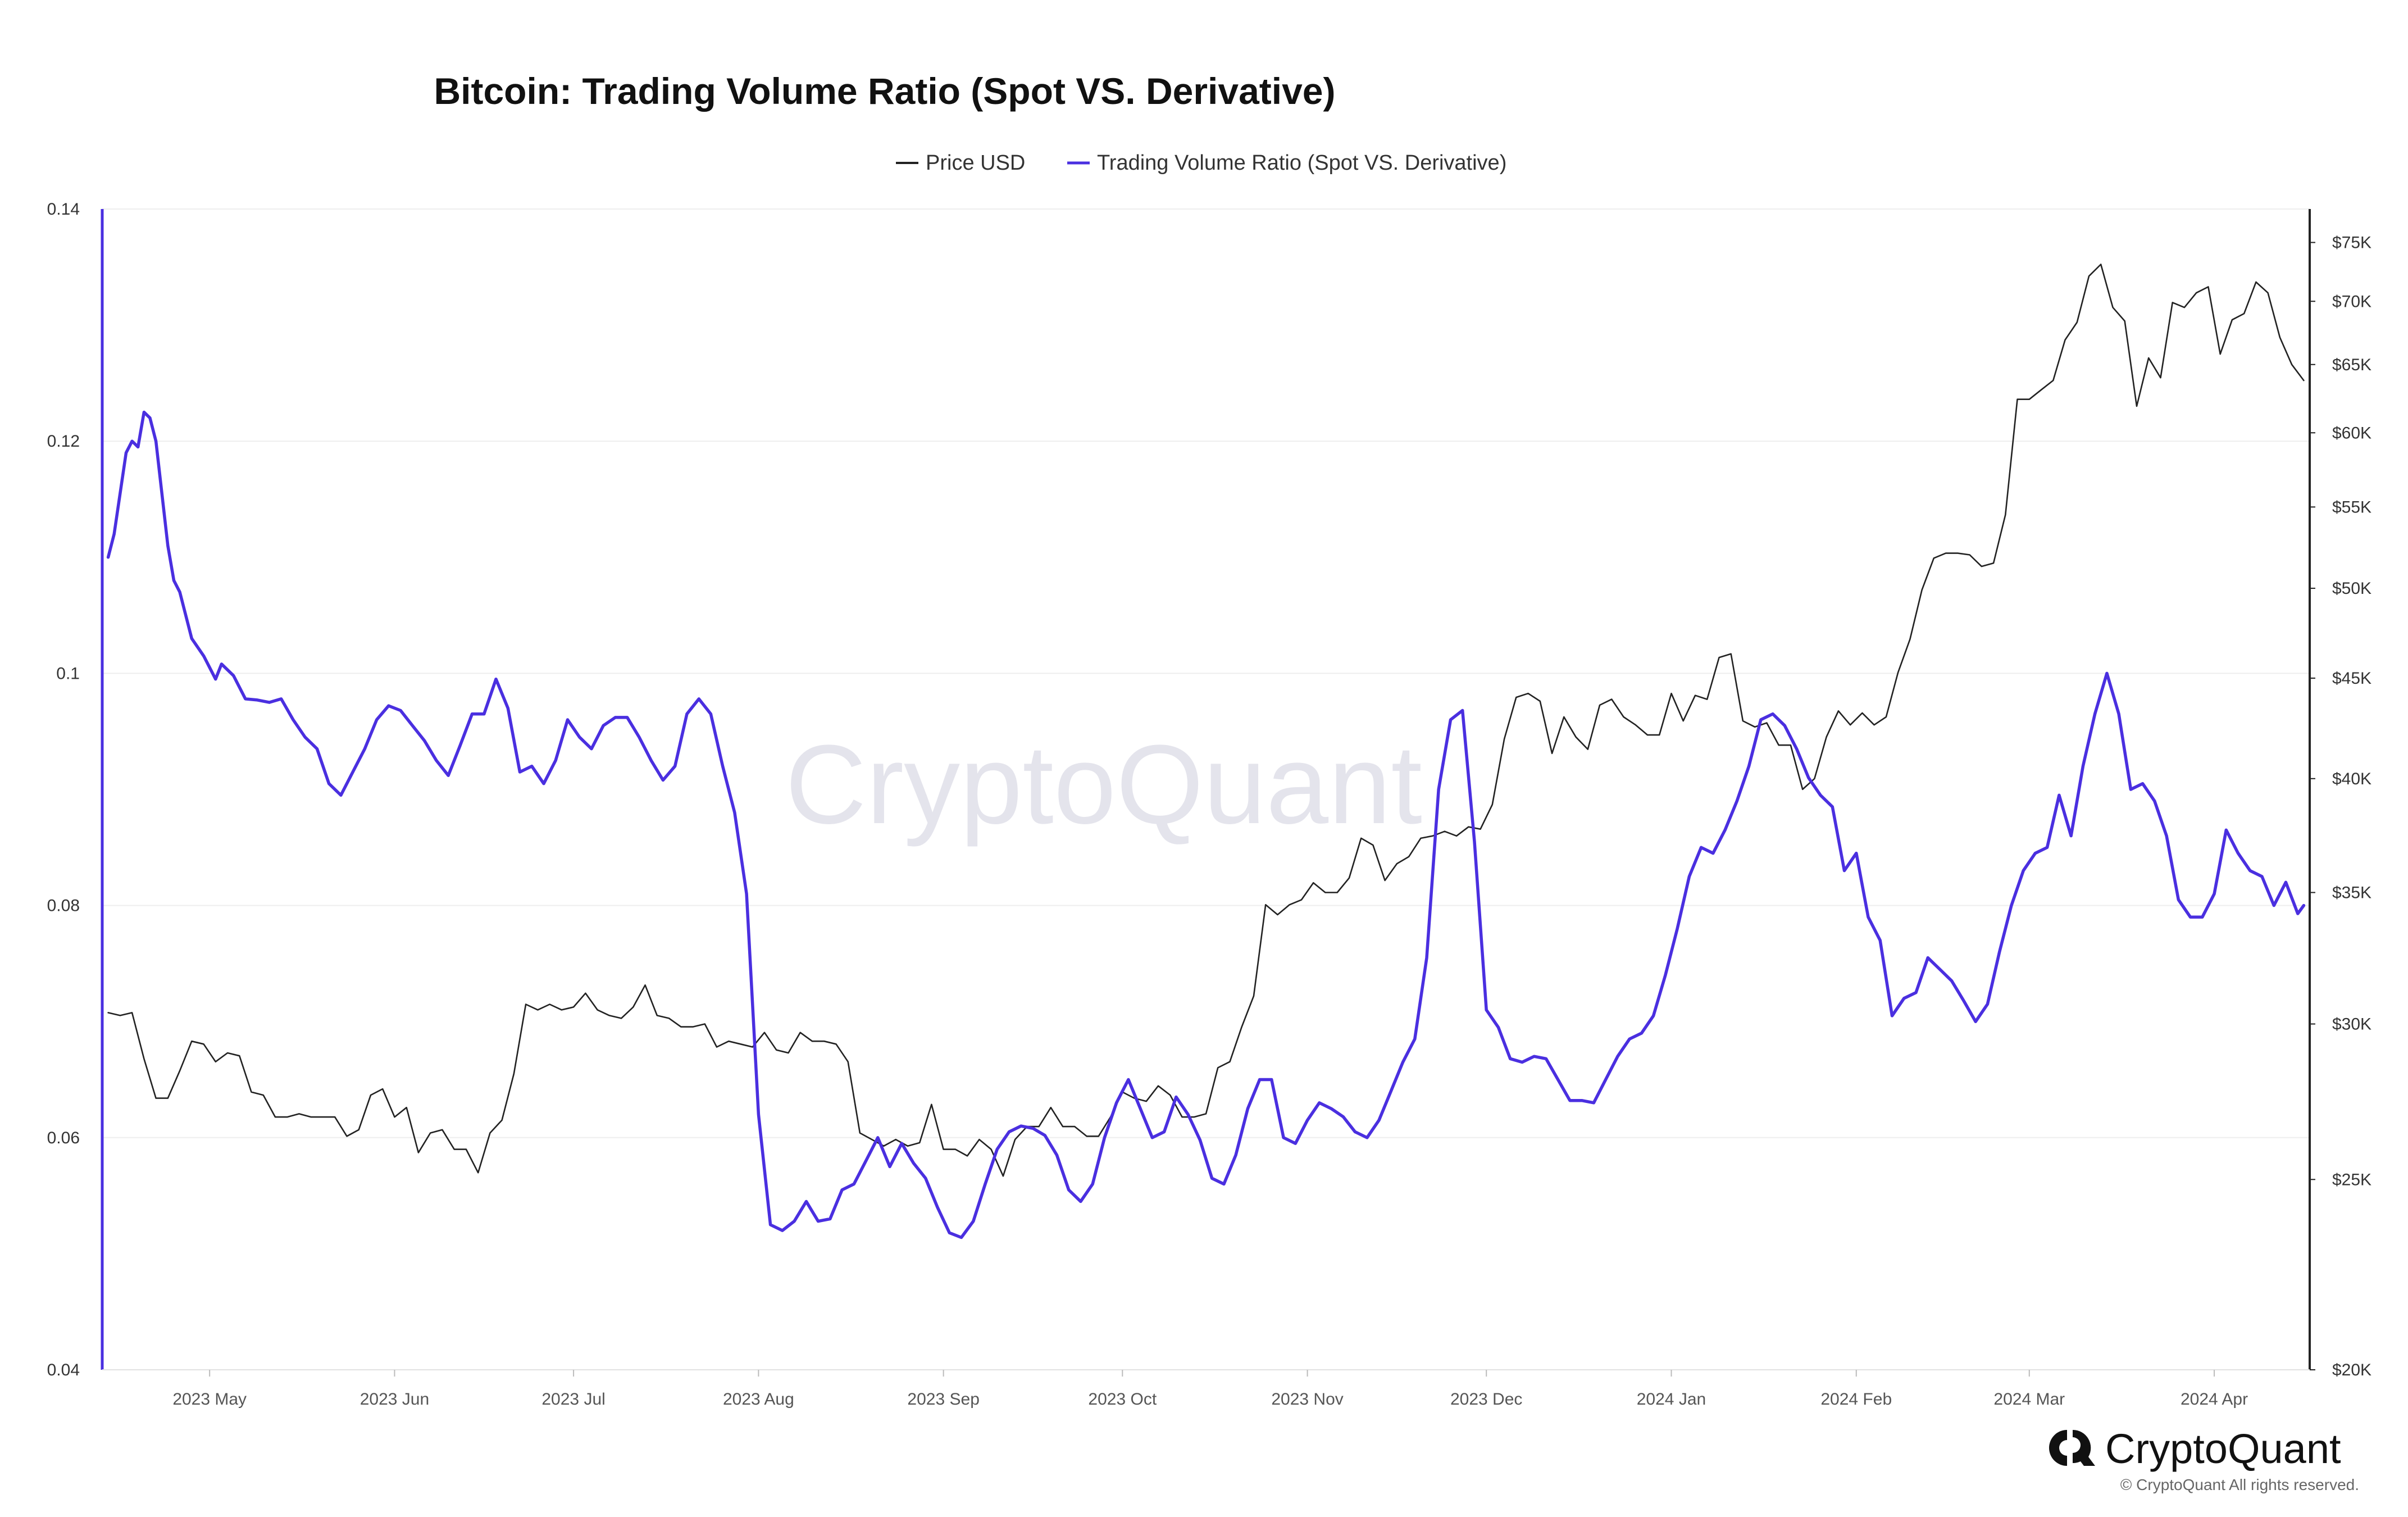  I want to click on right-tick-label: $30K, so click(2351, 1024).